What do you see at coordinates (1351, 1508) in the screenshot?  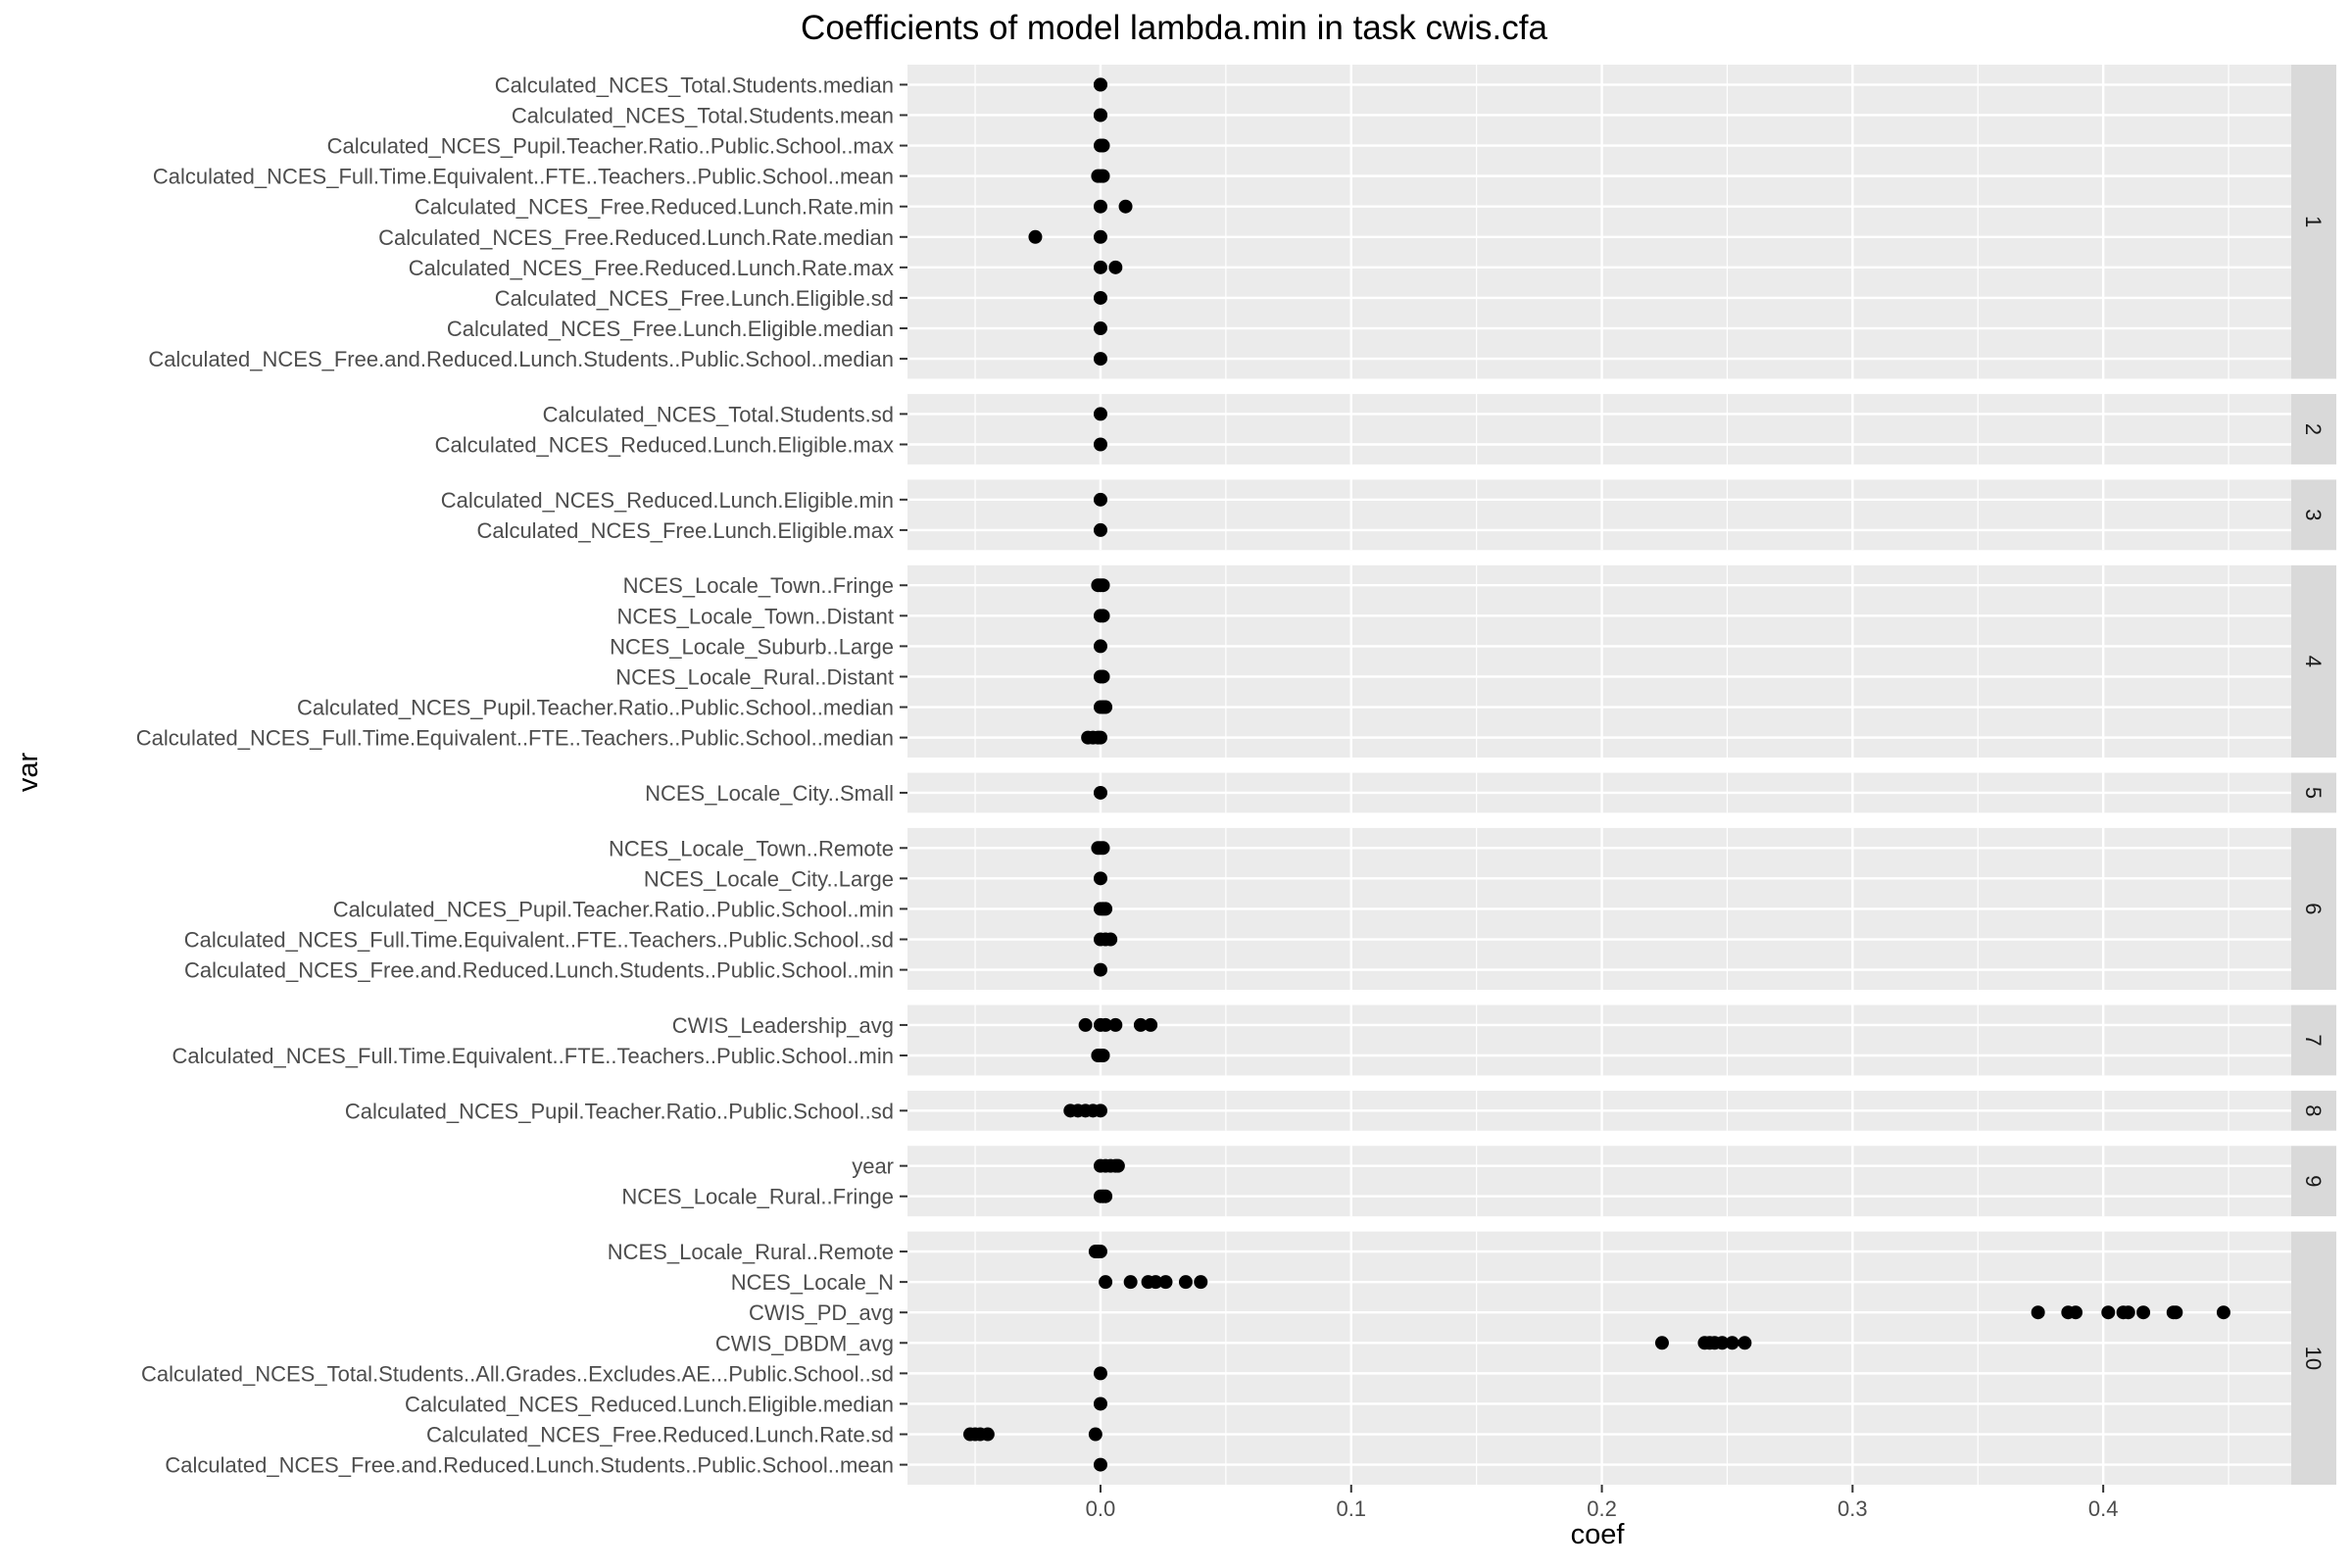 I see `x-tick-label: 0.1` at bounding box center [1351, 1508].